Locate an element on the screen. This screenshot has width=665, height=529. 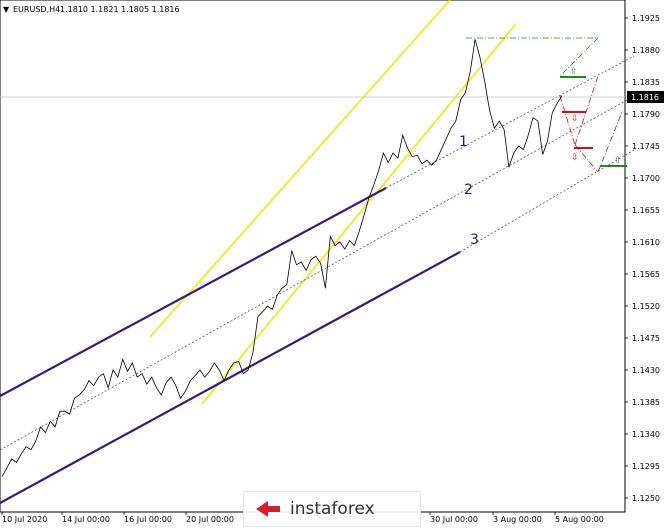
watermark-text: instaforex is located at coordinates (332, 509).